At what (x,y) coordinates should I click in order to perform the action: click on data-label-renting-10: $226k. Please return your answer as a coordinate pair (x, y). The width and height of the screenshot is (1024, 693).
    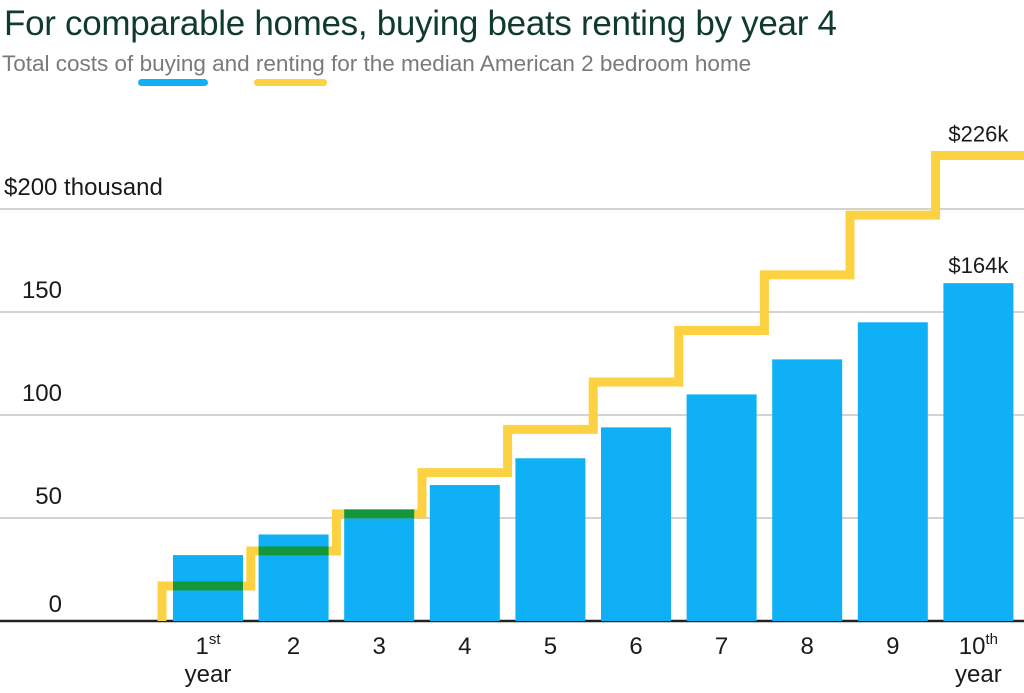
    Looking at the image, I should click on (978, 133).